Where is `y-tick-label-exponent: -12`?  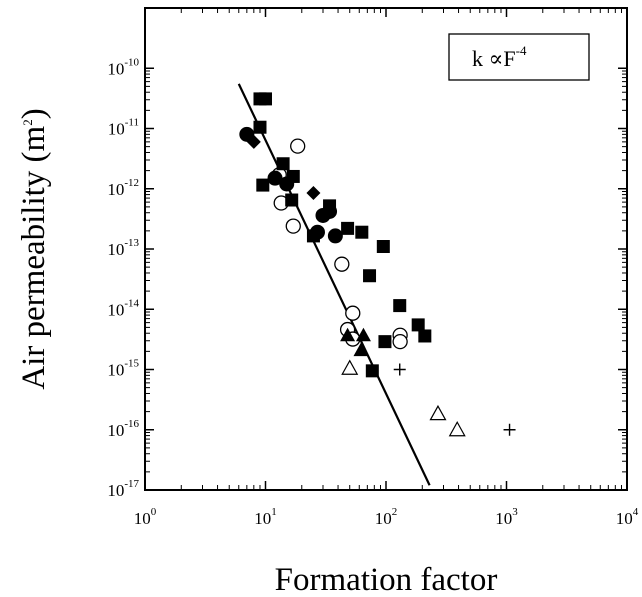 y-tick-label-exponent: -12 is located at coordinates (131, 183).